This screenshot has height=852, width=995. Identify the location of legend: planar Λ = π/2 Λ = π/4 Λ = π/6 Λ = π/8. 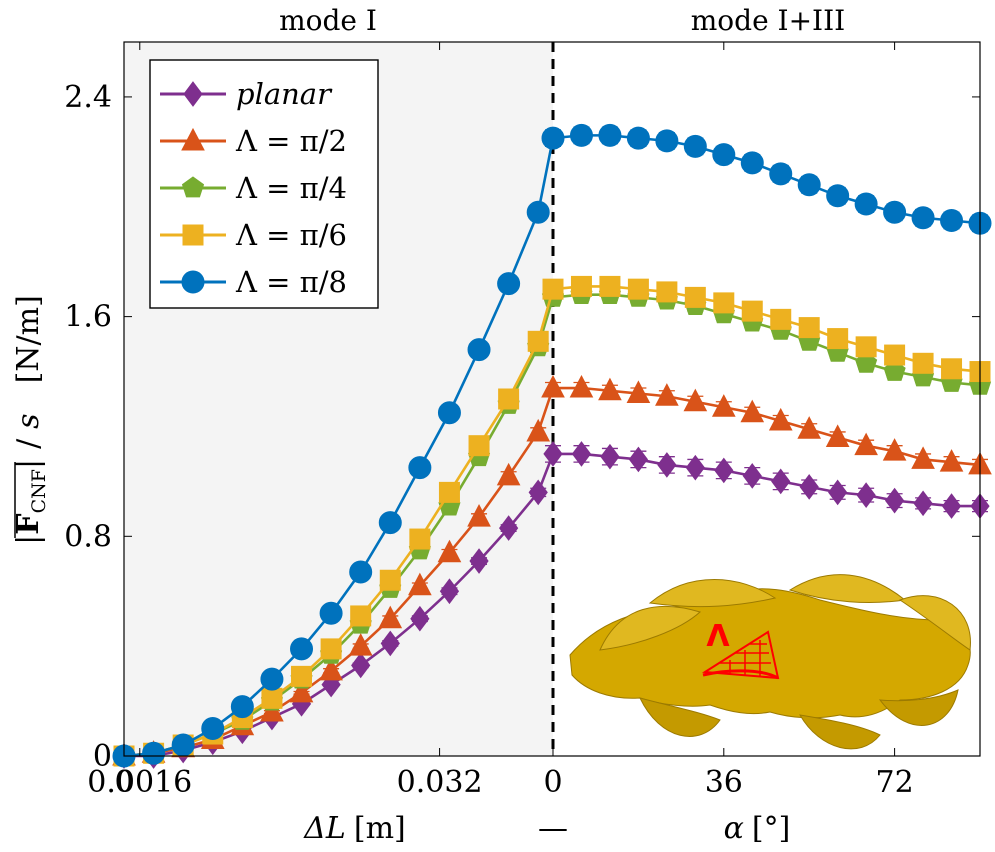
(264, 184).